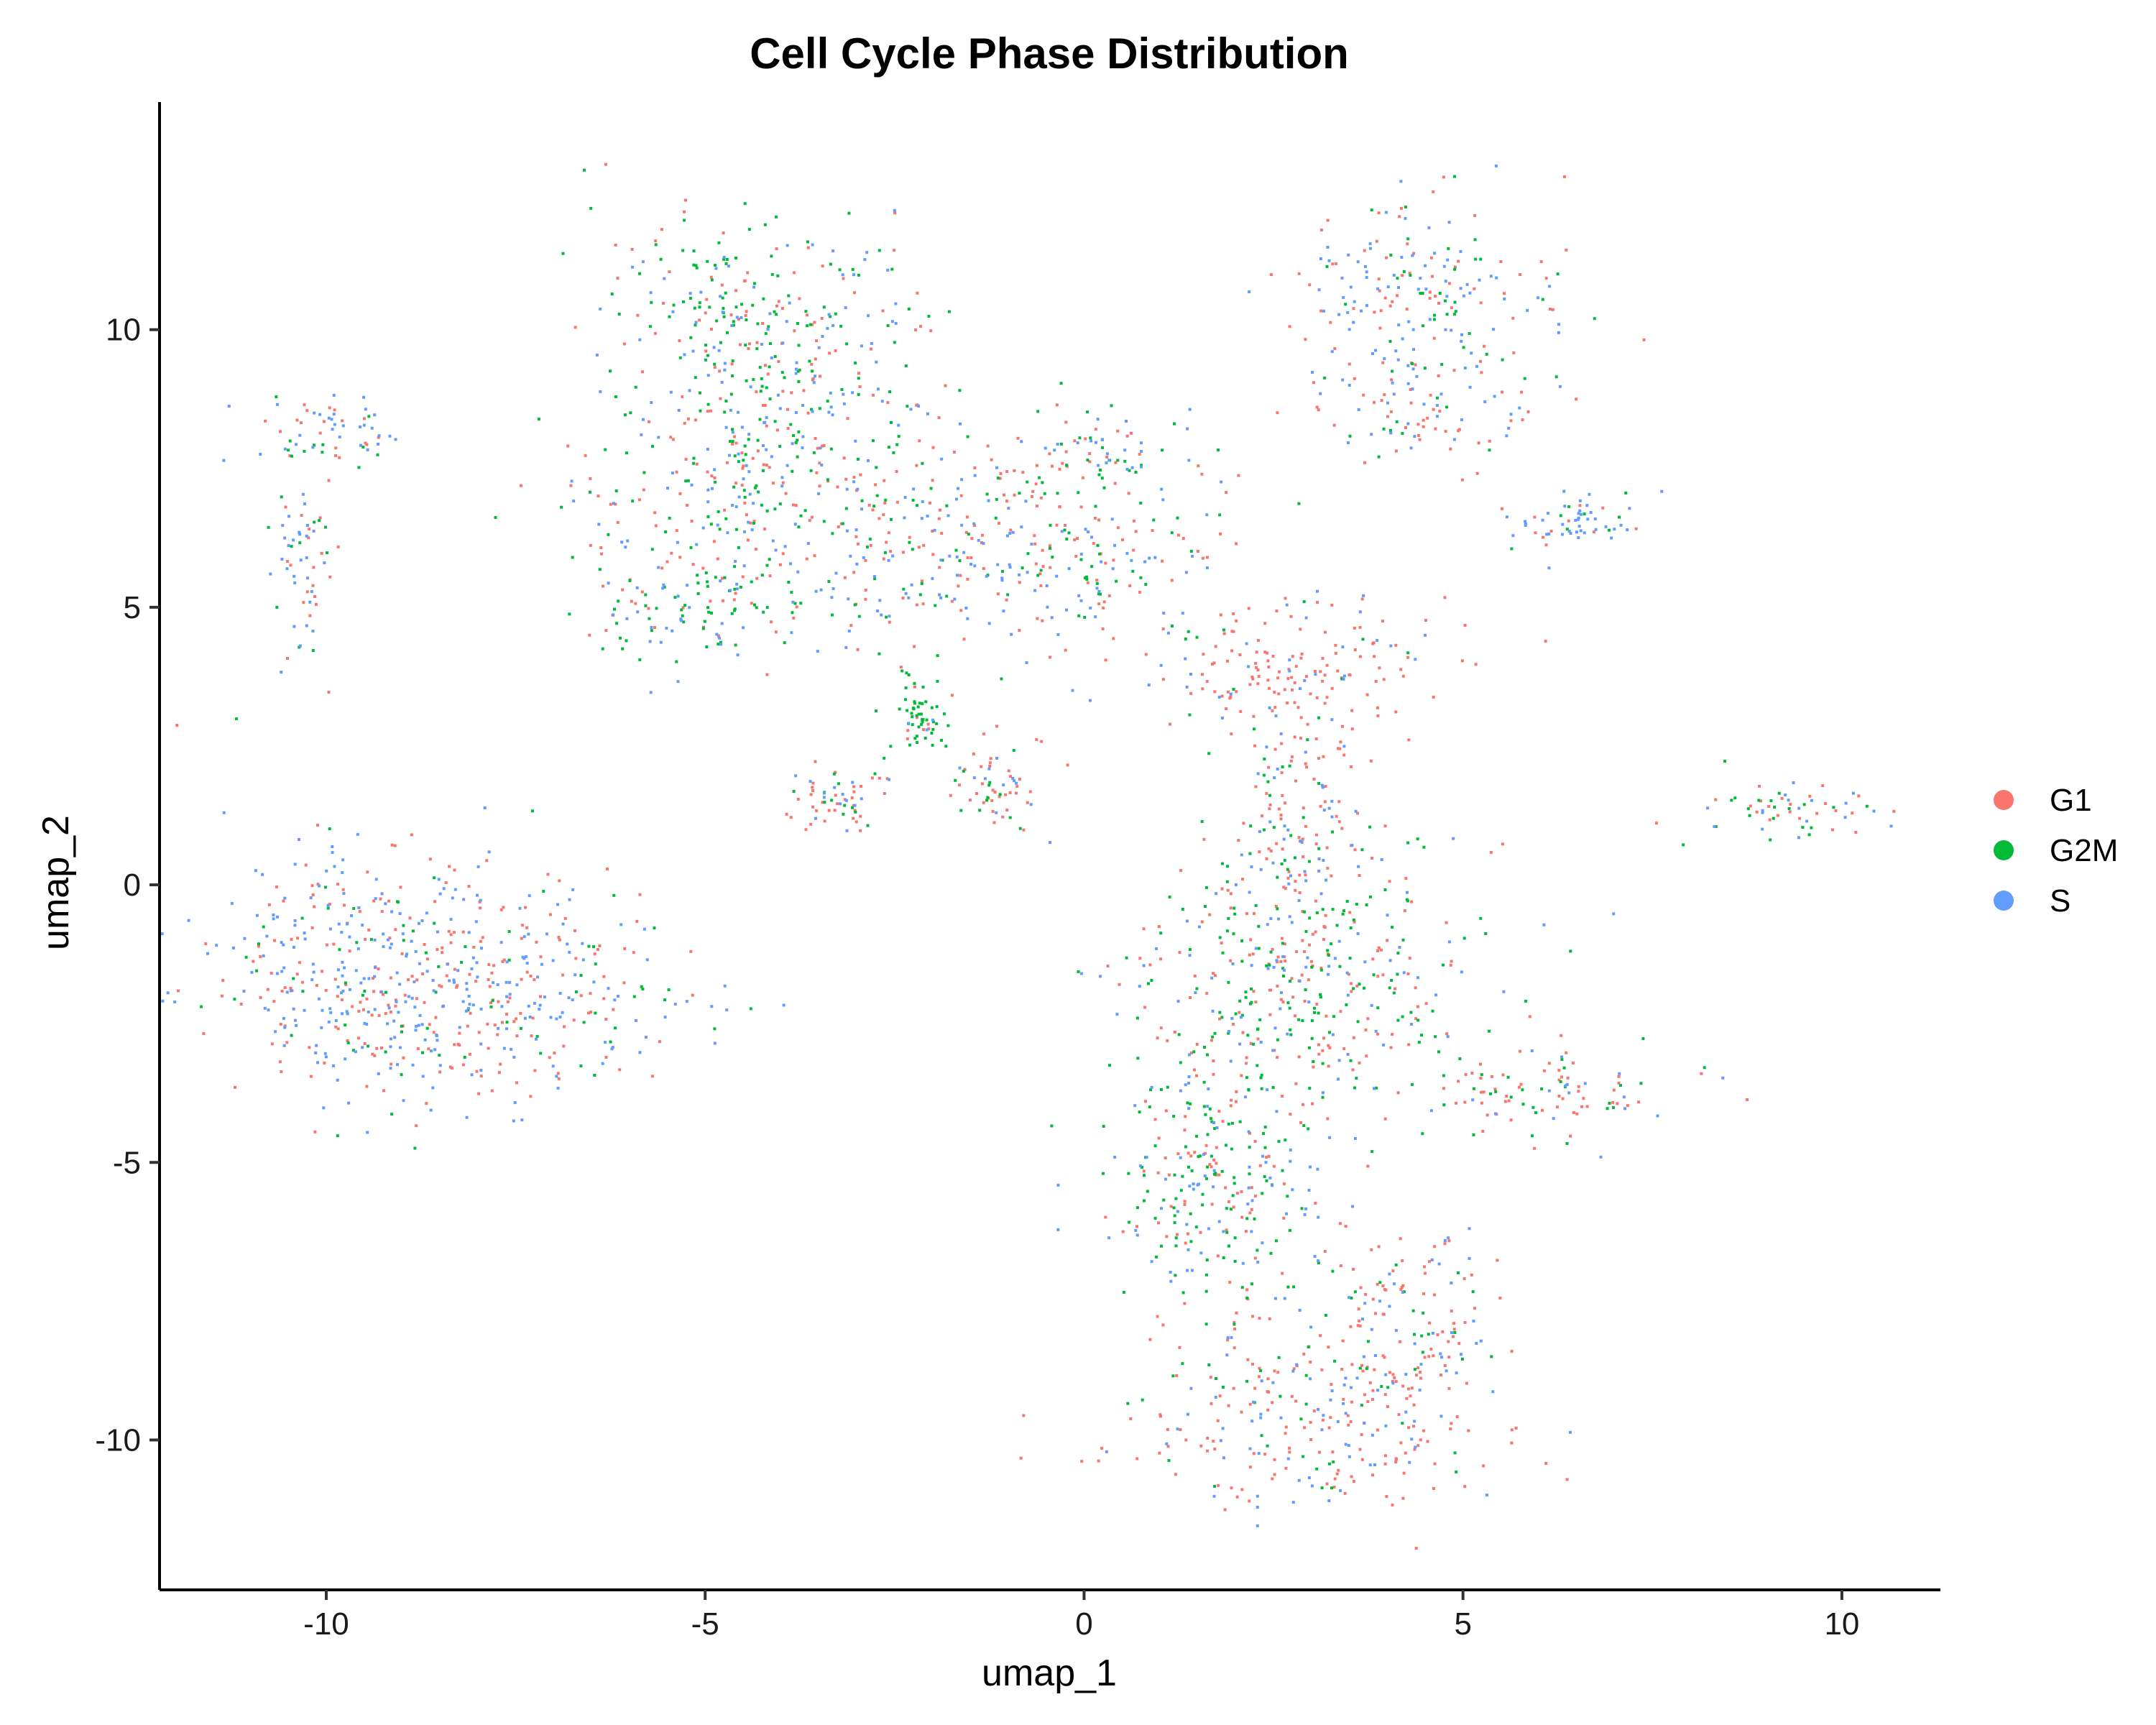 The image size is (2156, 1725). Describe the element at coordinates (132, 885) in the screenshot. I see `y-tick-label: 0` at that location.